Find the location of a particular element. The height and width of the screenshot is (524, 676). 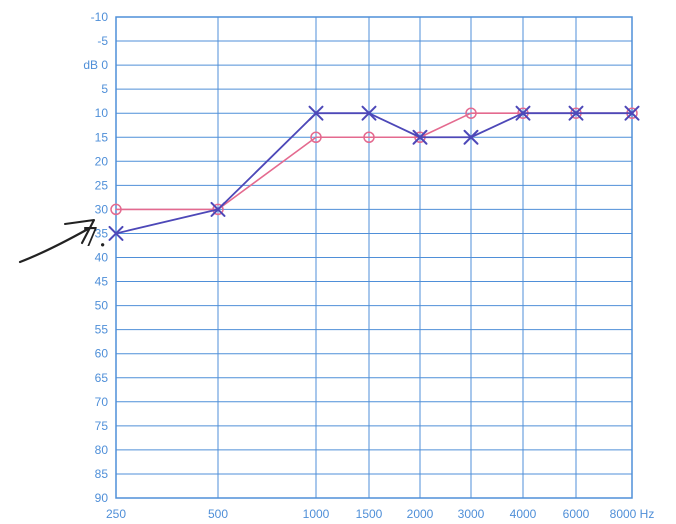

y-tick-label: 5 is located at coordinates (104, 89).